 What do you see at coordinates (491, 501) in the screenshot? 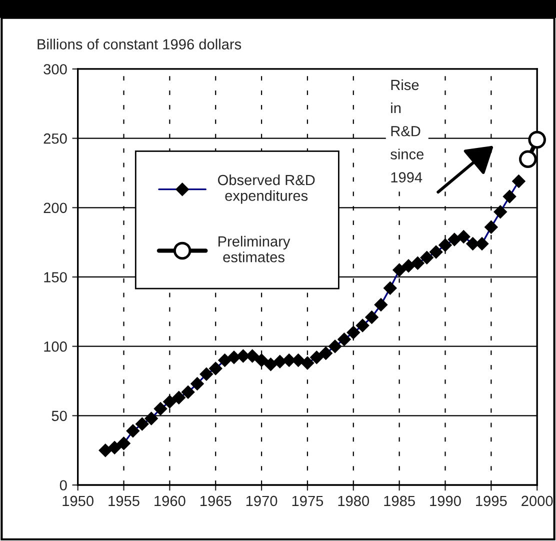
I see `x-tick-label: 1995` at bounding box center [491, 501].